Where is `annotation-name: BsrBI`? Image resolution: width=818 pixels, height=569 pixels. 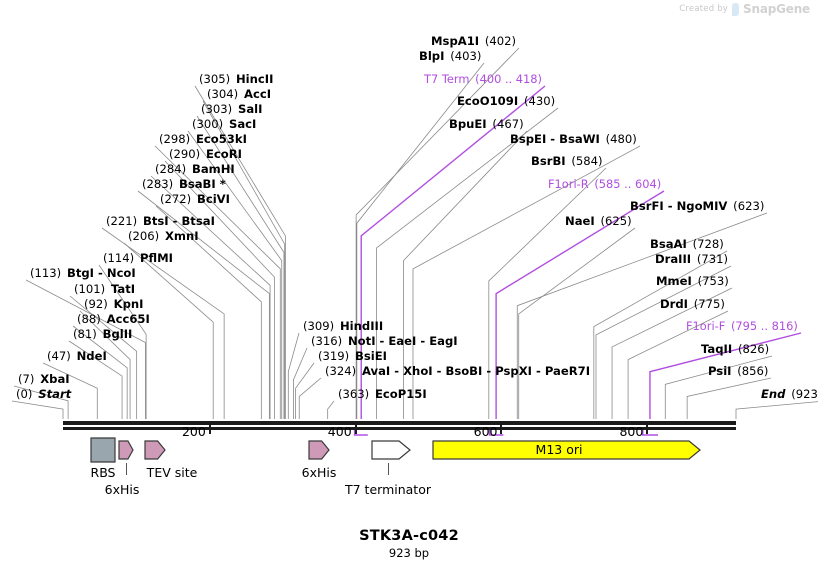
annotation-name: BsrBI is located at coordinates (548, 161).